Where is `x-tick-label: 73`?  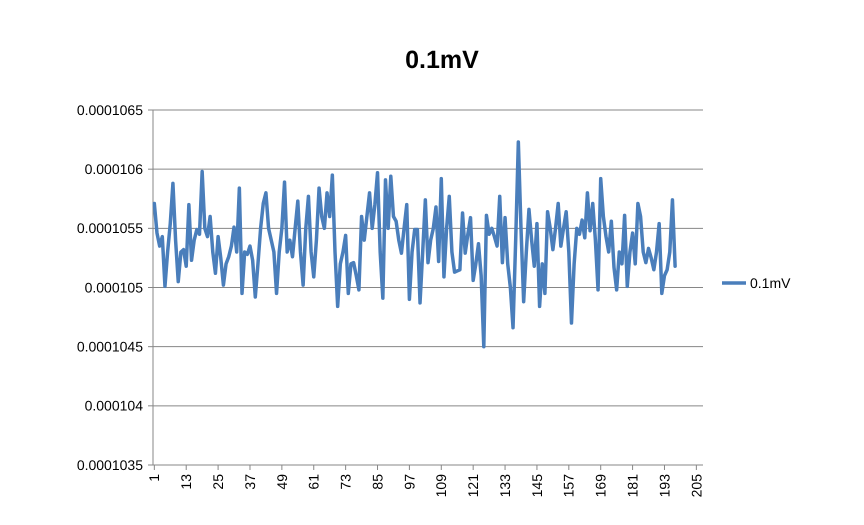 x-tick-label: 73 is located at coordinates (346, 482).